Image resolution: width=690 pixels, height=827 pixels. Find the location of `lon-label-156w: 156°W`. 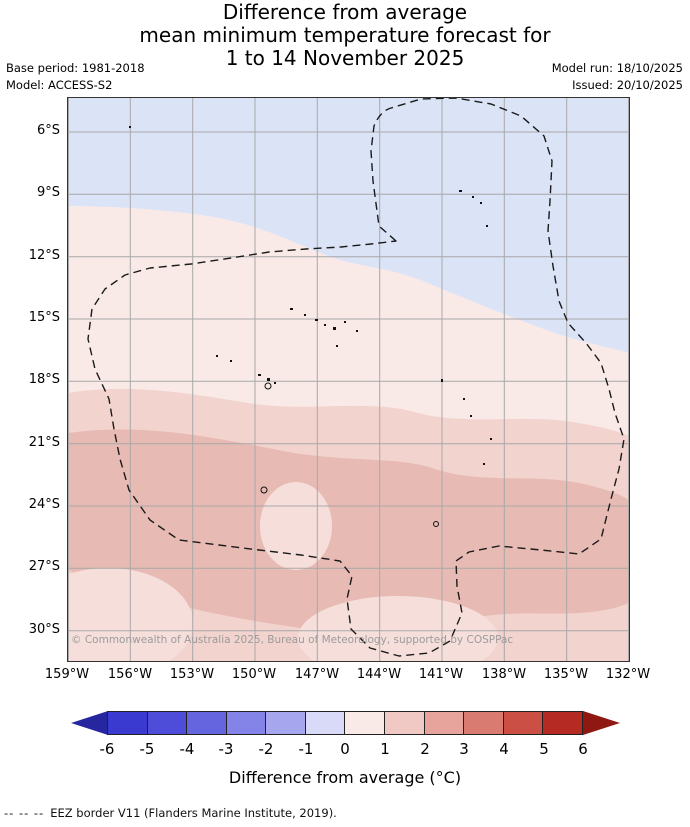

lon-label-156w: 156°W is located at coordinates (130, 674).